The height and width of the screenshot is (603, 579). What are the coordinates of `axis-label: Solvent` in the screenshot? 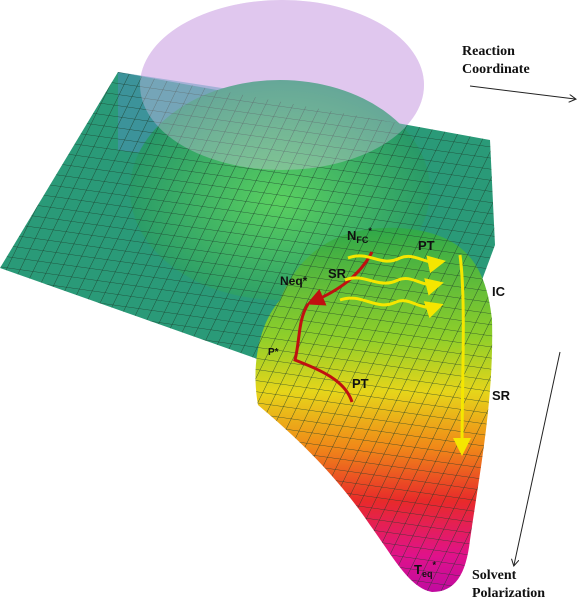 It's located at (494, 575).